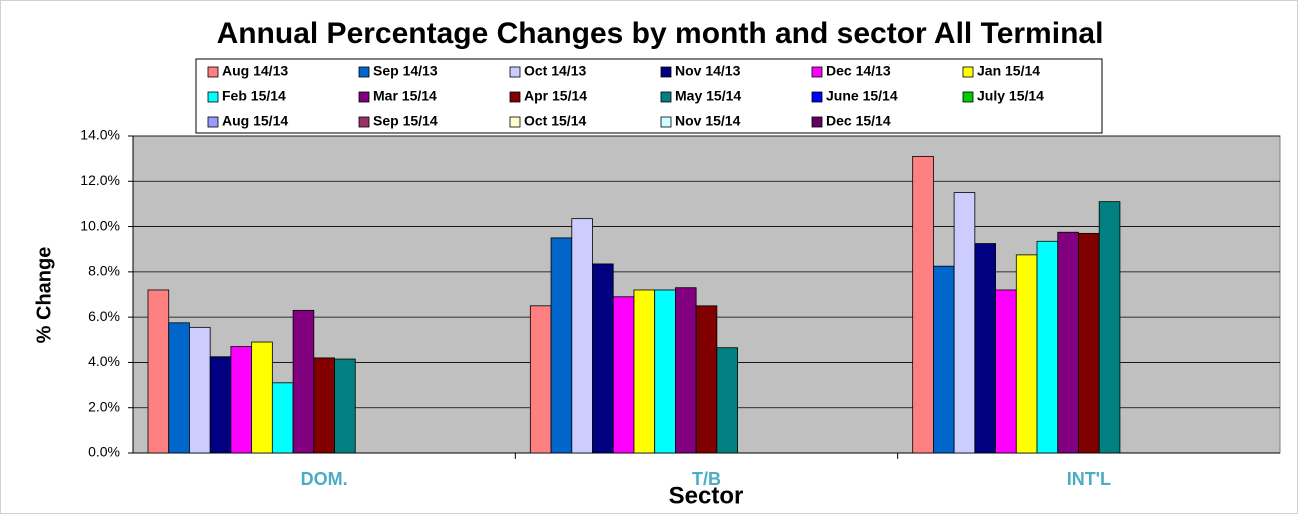 Image resolution: width=1298 pixels, height=514 pixels. What do you see at coordinates (708, 96) in the screenshot?
I see `legend-label: May 15/14` at bounding box center [708, 96].